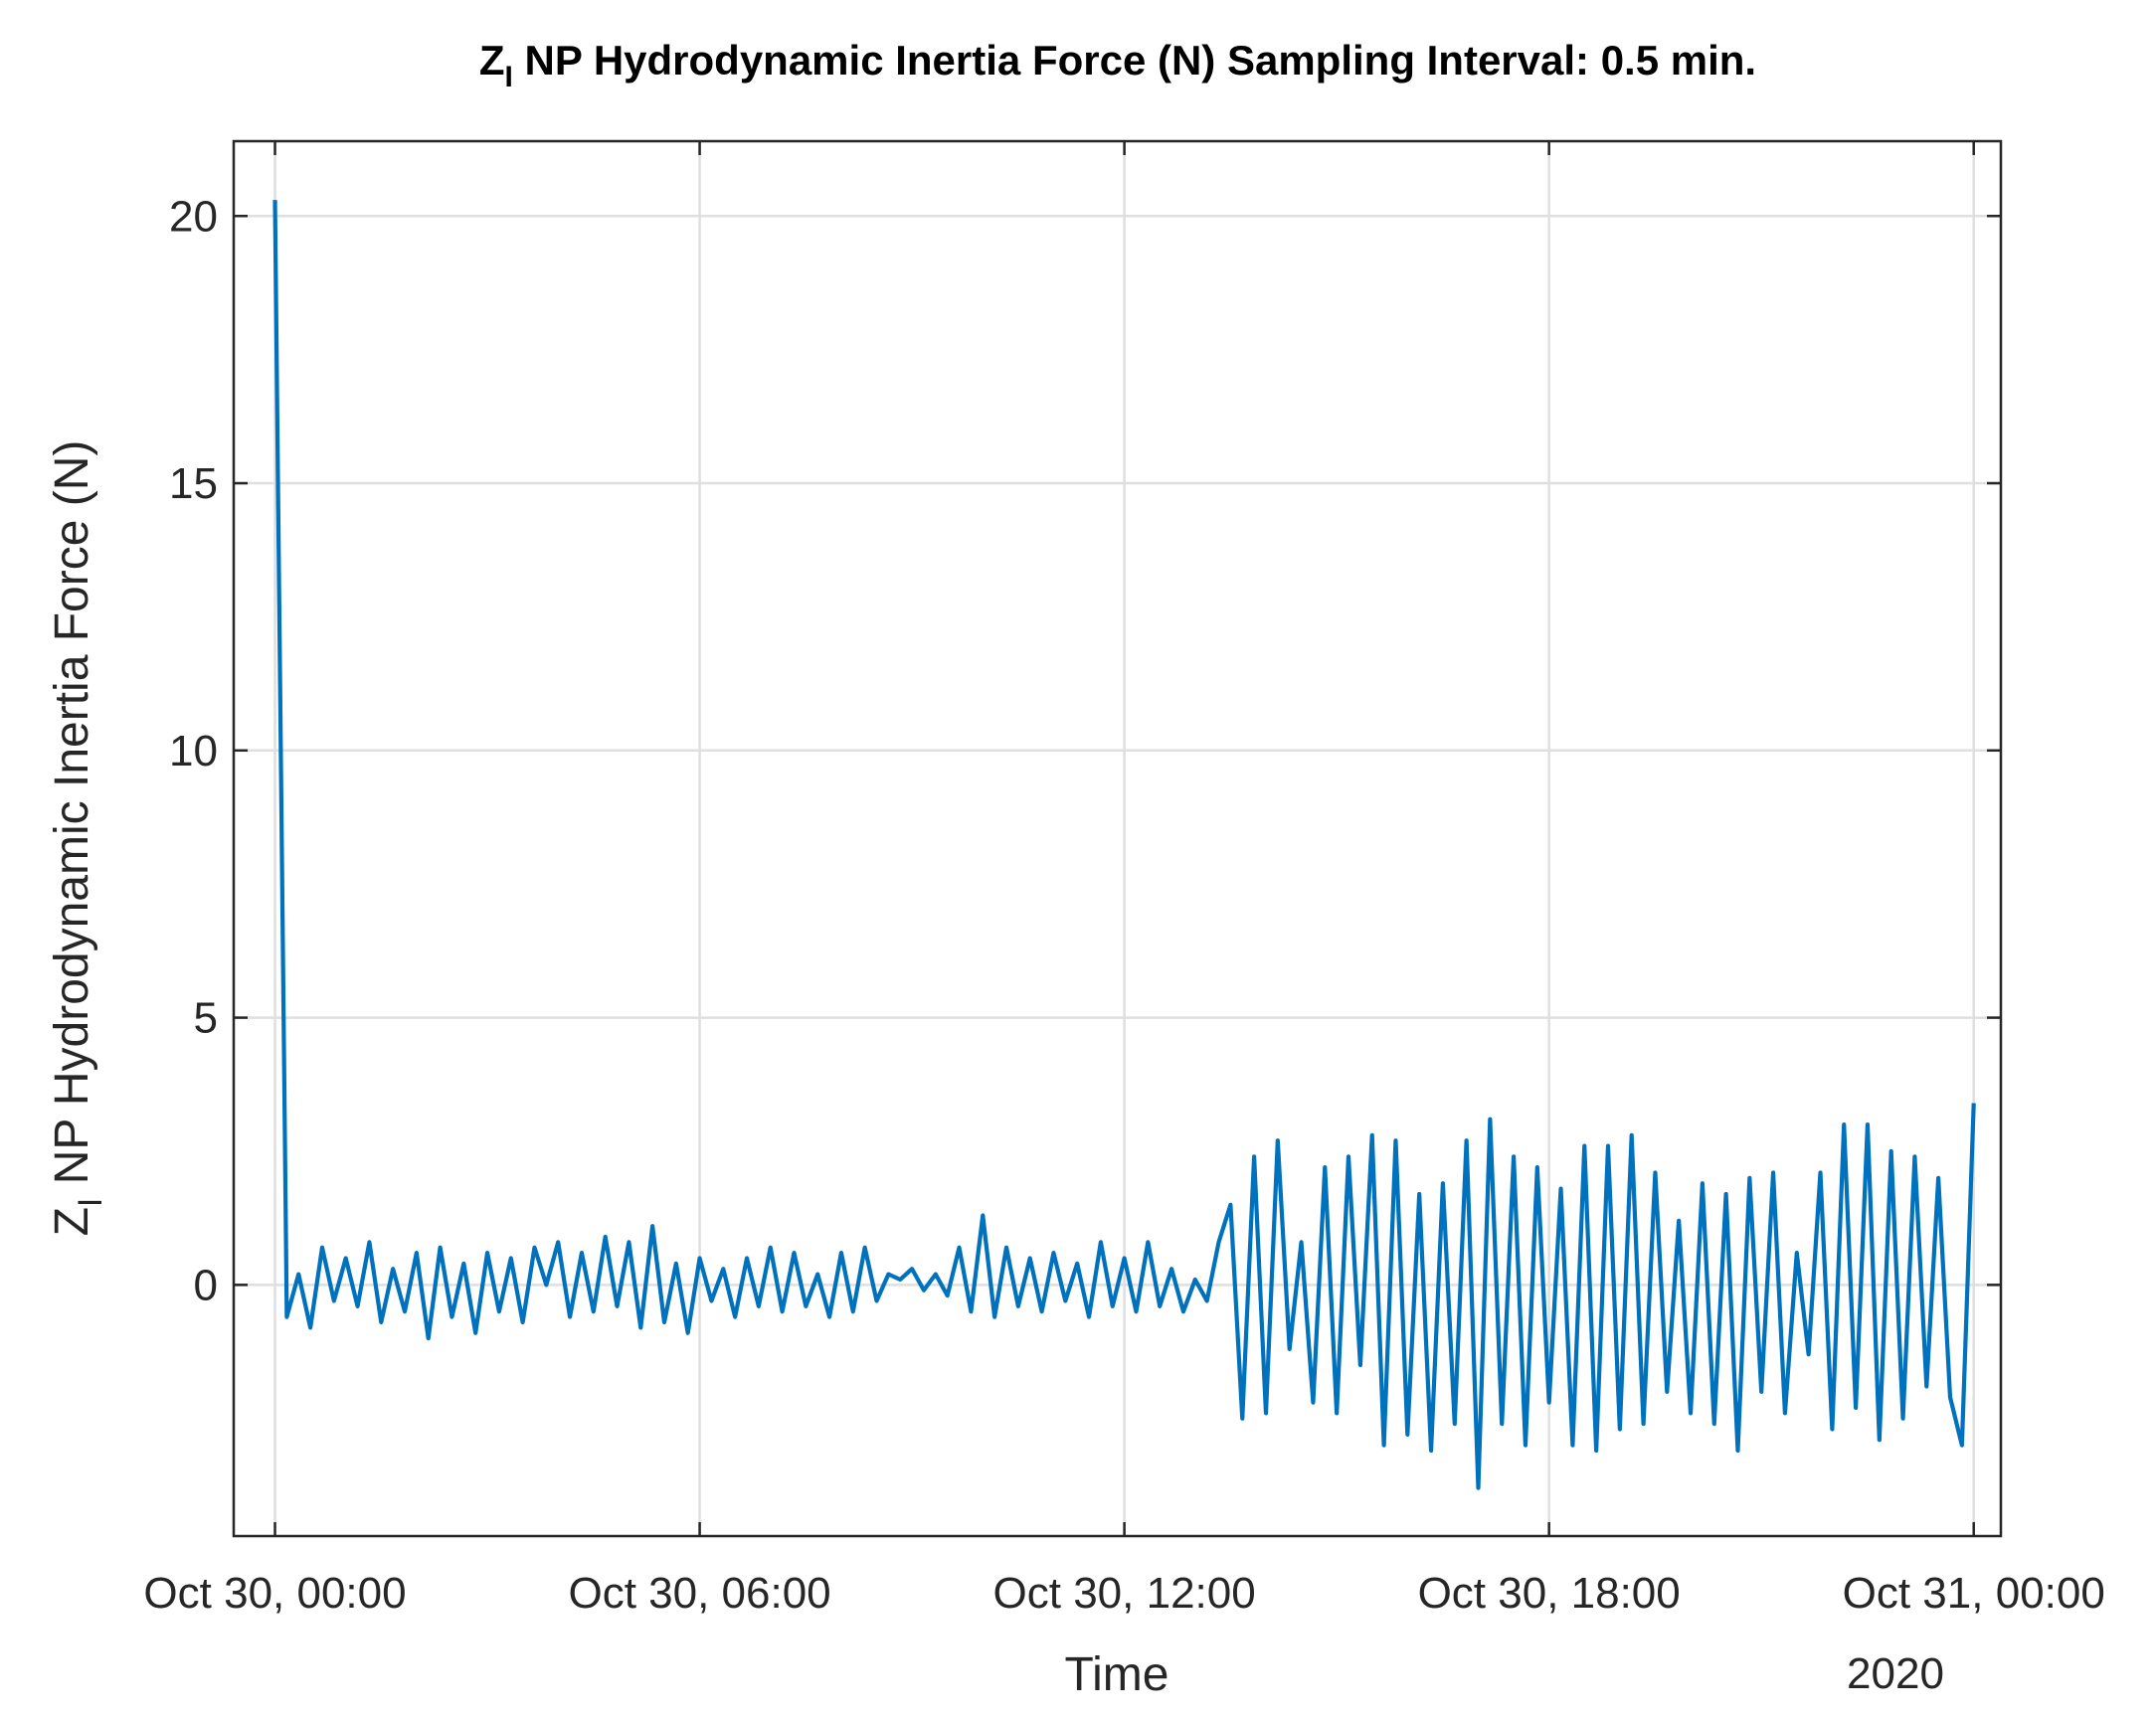 This screenshot has width=2156, height=1720. I want to click on x-tick-label: Oct 30, 06:00, so click(699, 1593).